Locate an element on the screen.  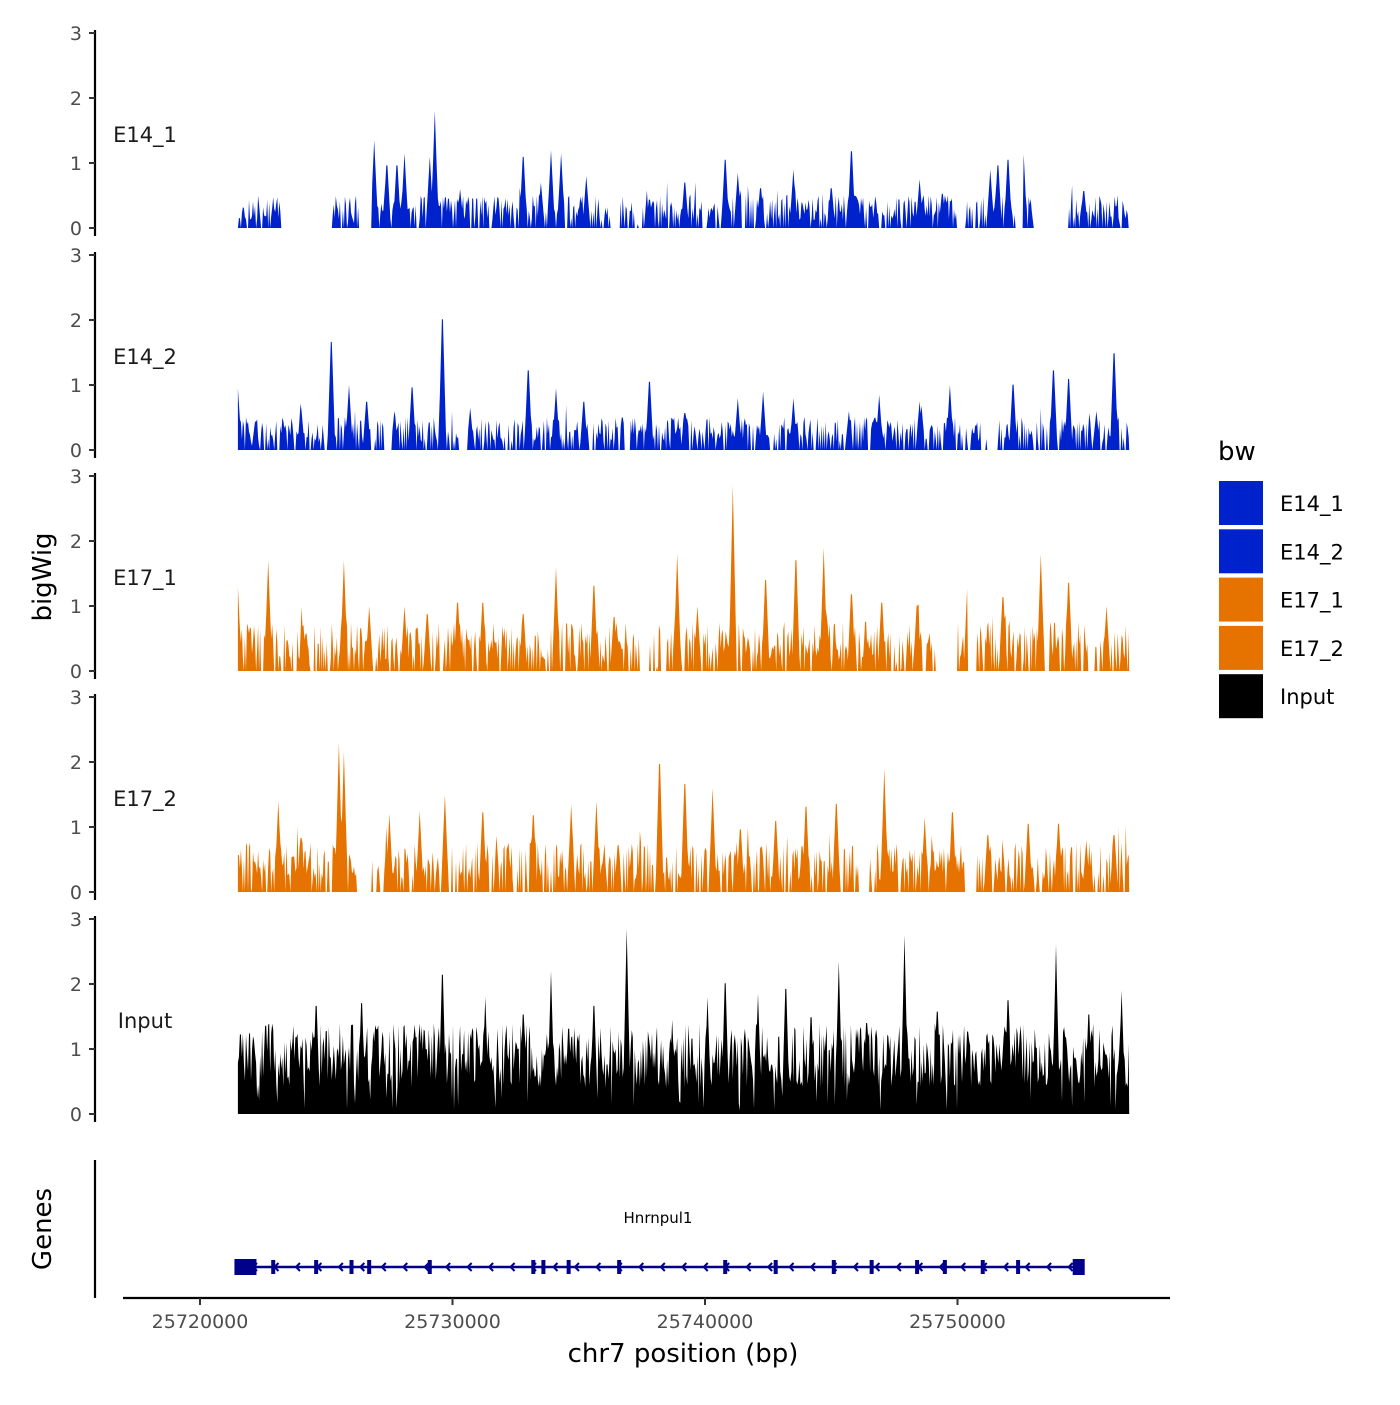
track-e17-1: 0 1 2 3 E17_1 is located at coordinates (600, 574).